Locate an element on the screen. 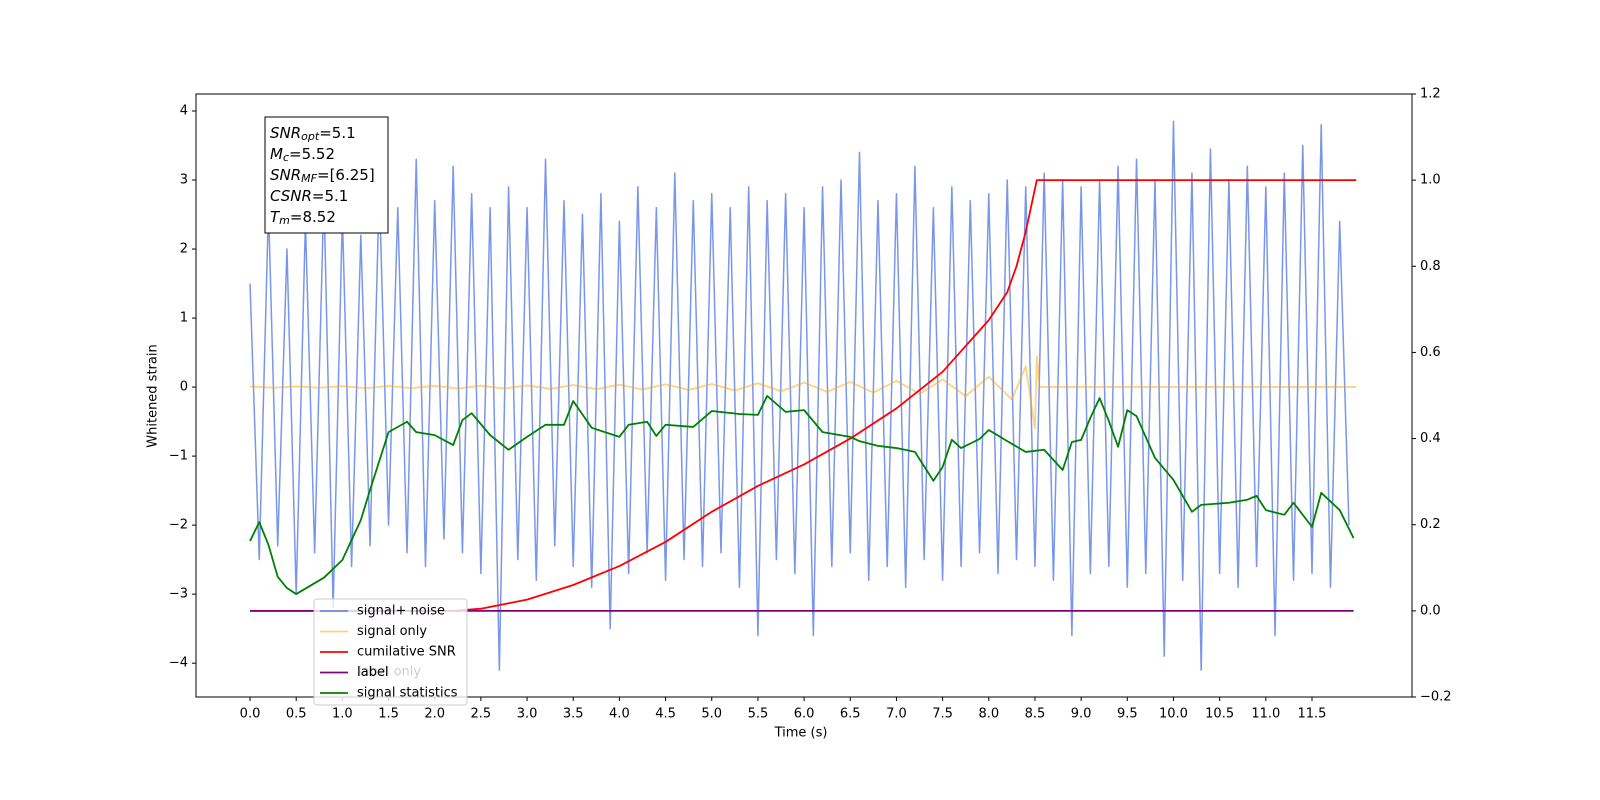  y-tick-label: 0 is located at coordinates (184, 387).